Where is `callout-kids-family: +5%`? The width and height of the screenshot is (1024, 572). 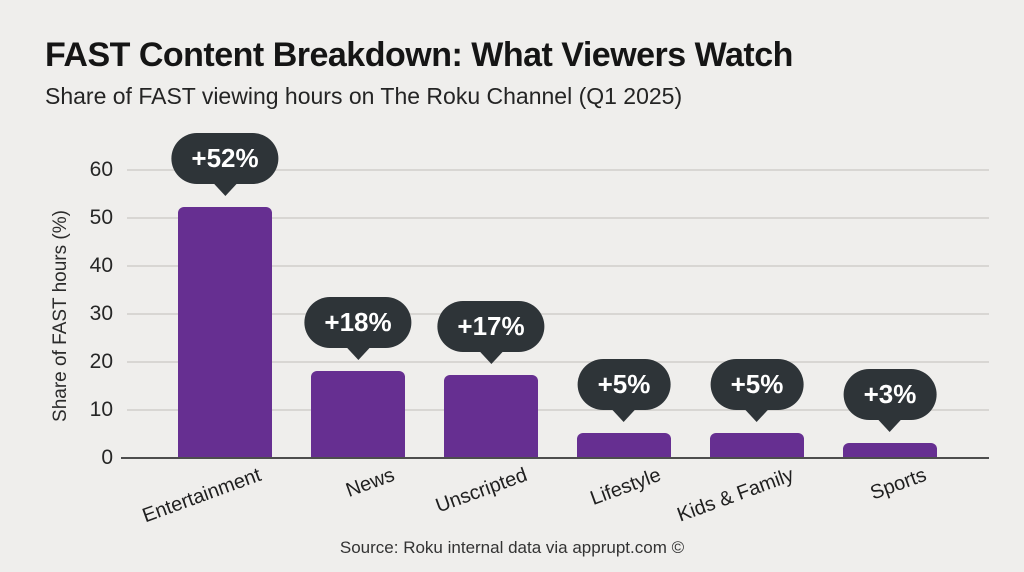
callout-kids-family: +5% is located at coordinates (757, 390).